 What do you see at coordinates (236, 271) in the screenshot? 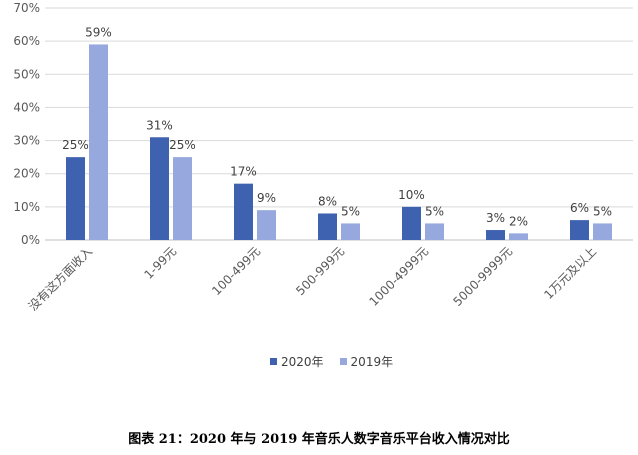
I see `x-tick-label: 100-499元` at bounding box center [236, 271].